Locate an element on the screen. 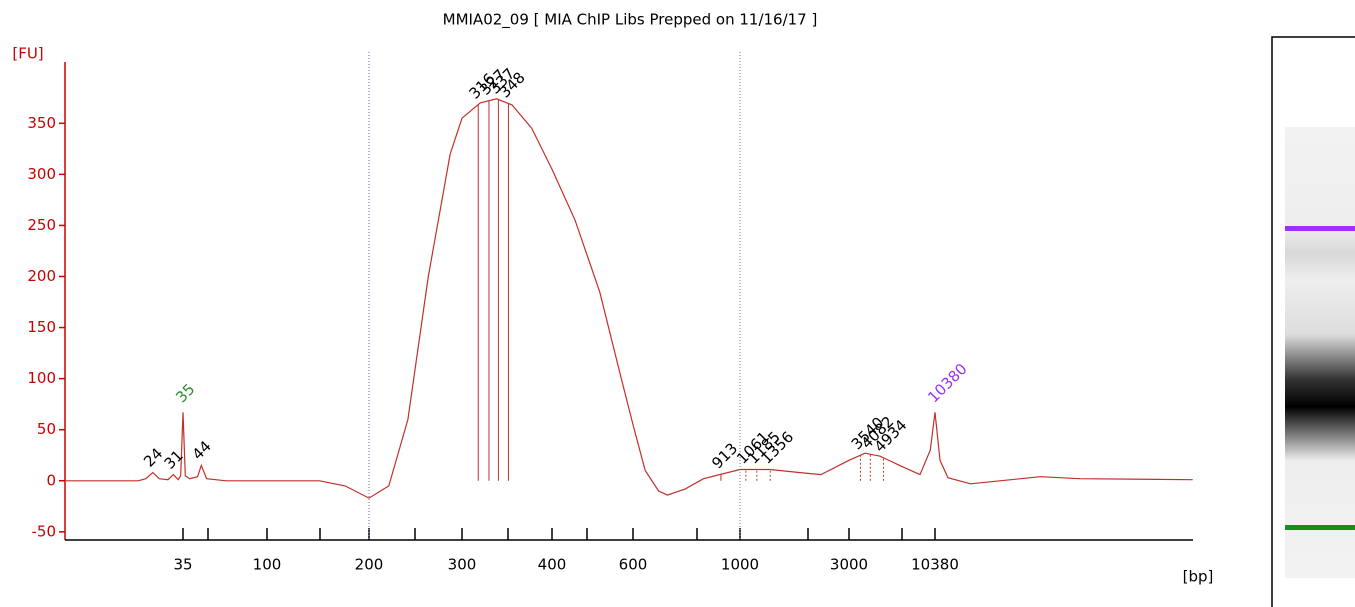 The image size is (1355, 607). x-tick-label: 600 is located at coordinates (633, 565).